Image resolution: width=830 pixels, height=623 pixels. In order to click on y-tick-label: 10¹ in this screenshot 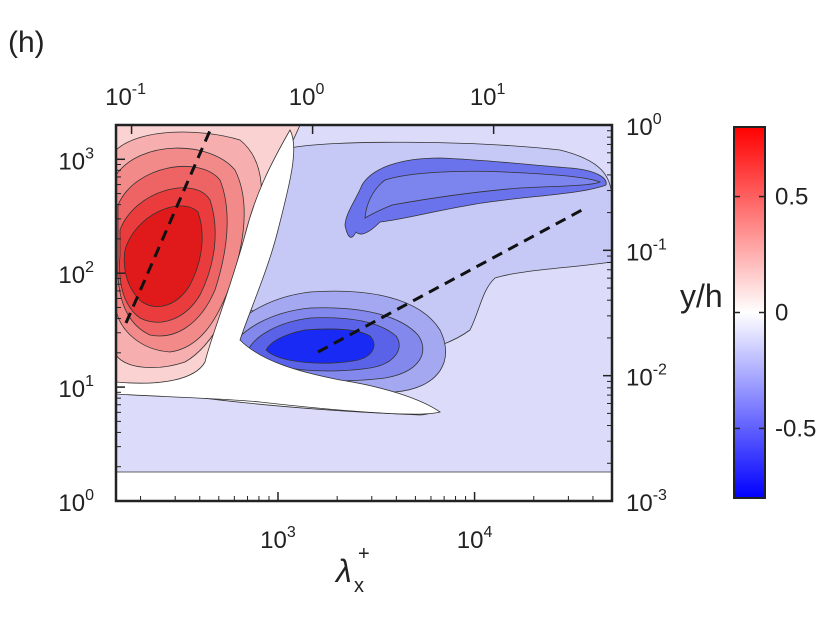, I will do `click(76, 388)`.